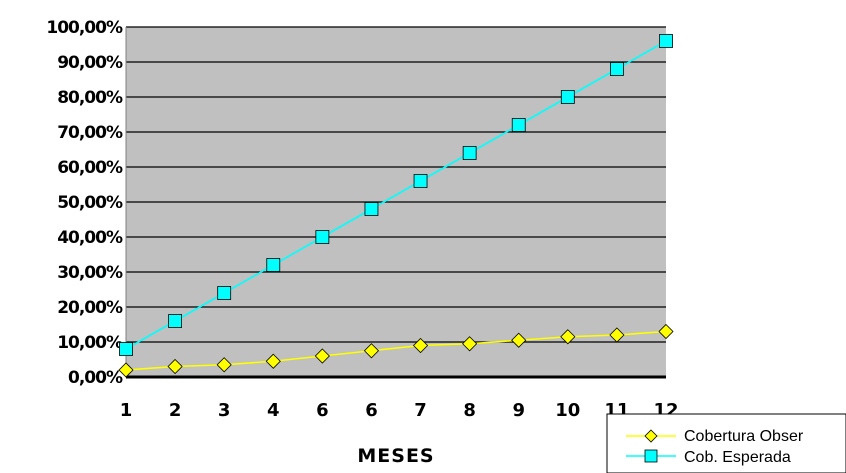 This screenshot has width=846, height=473. I want to click on legend-label-esperada: Cob. Esperada, so click(737, 457).